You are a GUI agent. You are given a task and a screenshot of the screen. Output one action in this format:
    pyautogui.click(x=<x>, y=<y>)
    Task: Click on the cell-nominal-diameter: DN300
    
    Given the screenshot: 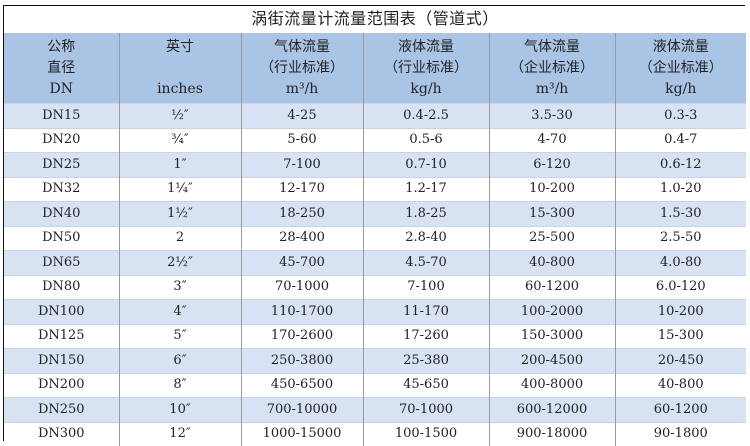 What is the action you would take?
    pyautogui.click(x=61, y=433)
    